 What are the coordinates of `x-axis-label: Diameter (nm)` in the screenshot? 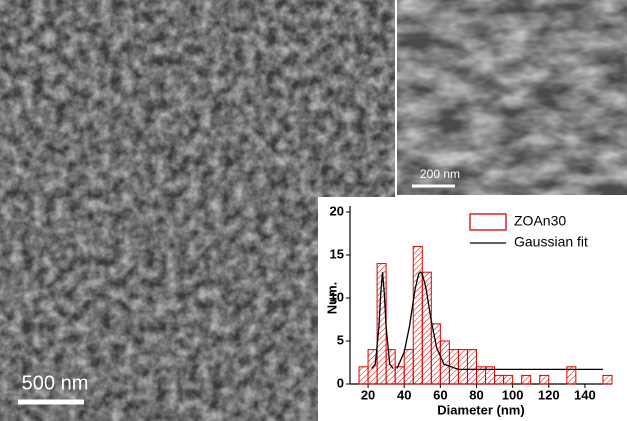 It's located at (480, 409).